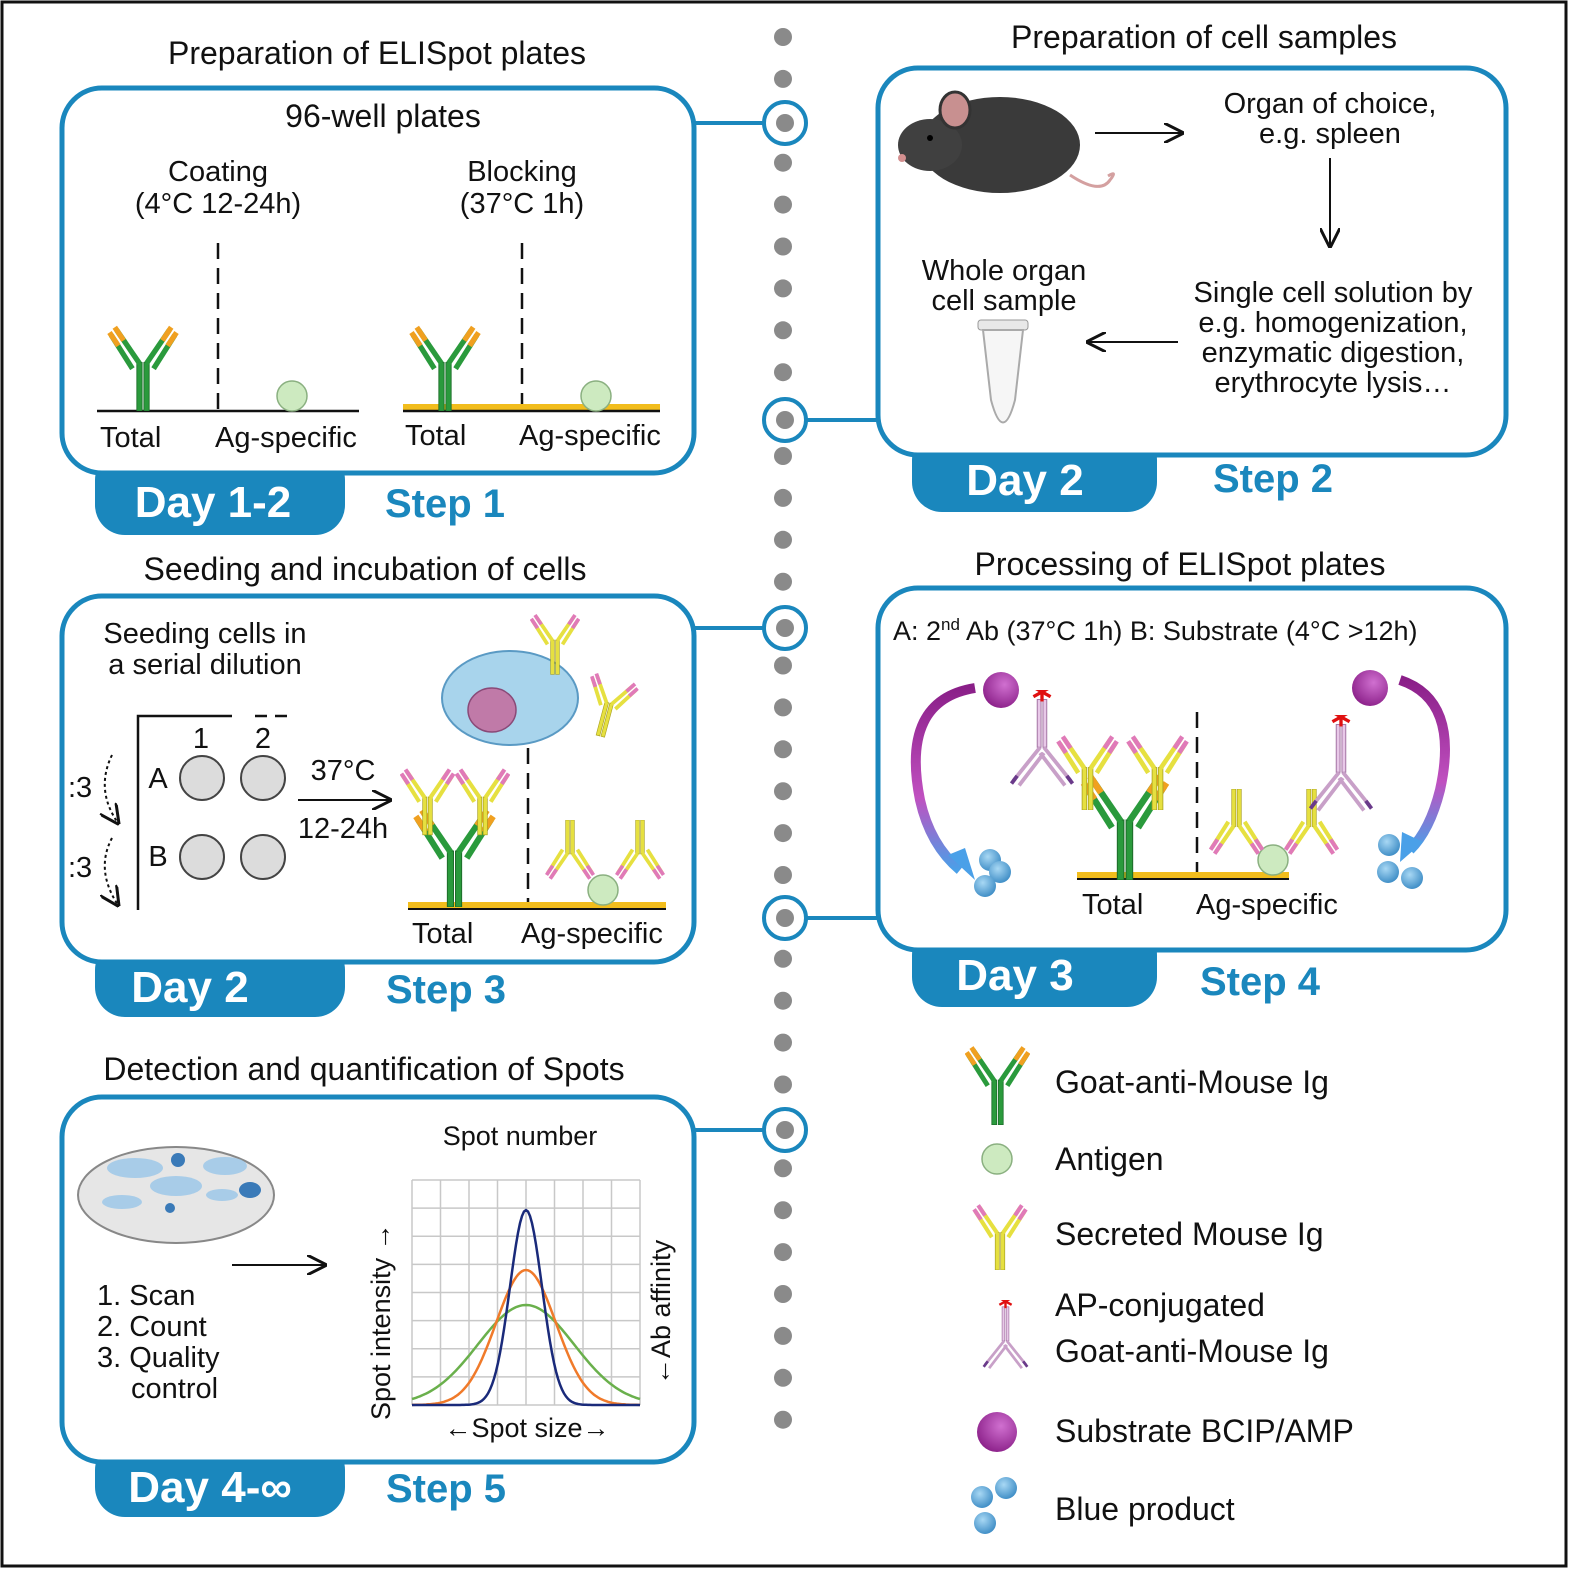 The image size is (1570, 1570). Describe the element at coordinates (446, 990) in the screenshot. I see `step-label: Step 3` at that location.